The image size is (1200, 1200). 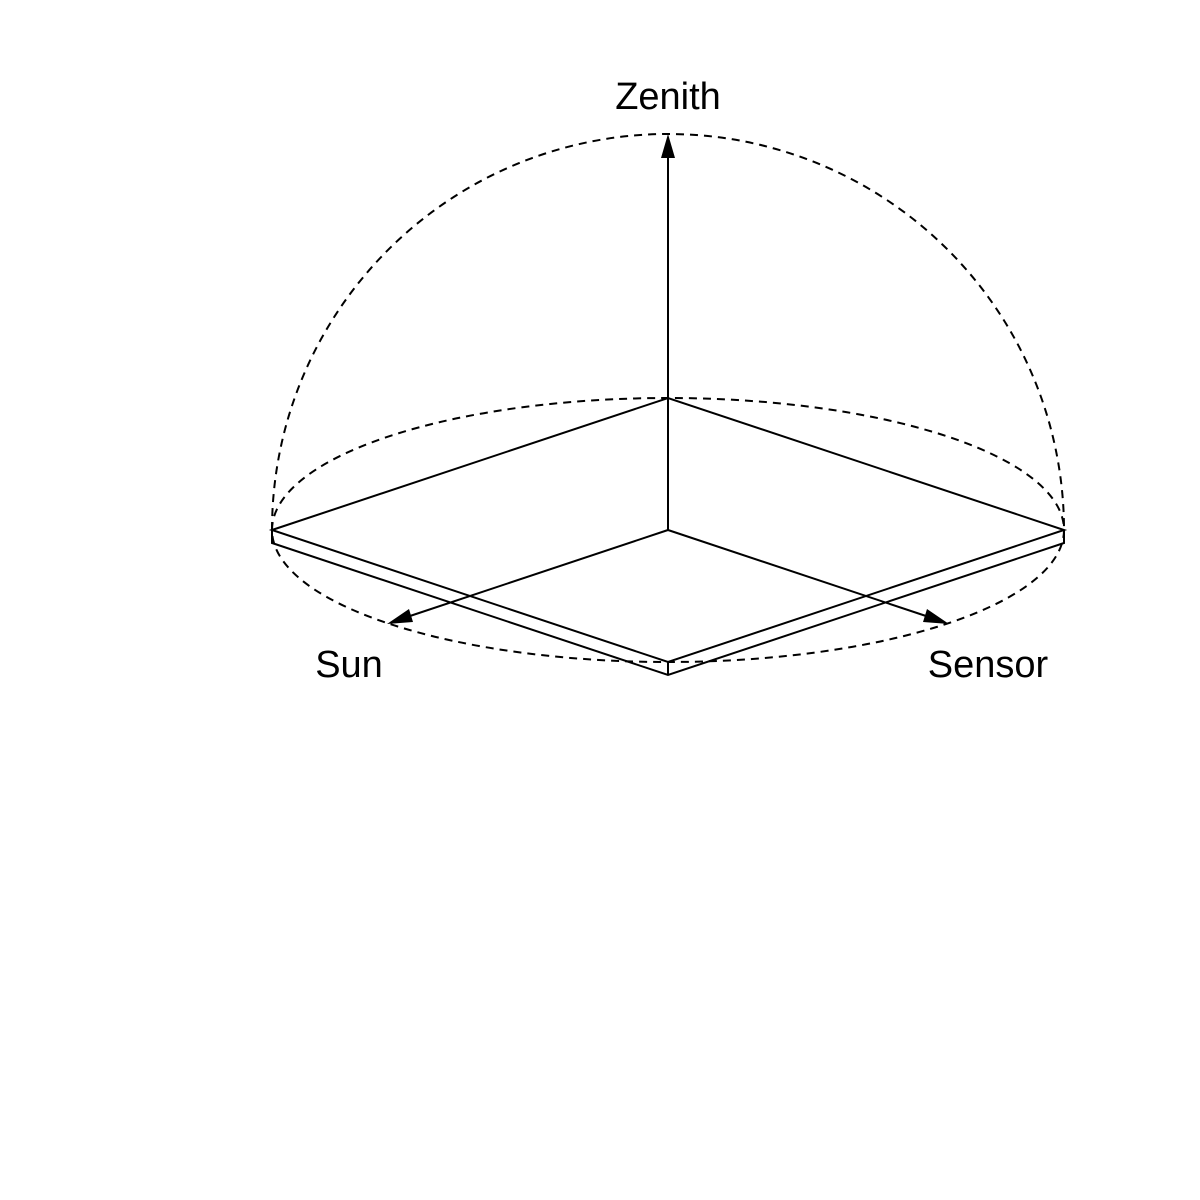 I want to click on sensor-label: Sensor, so click(x=988, y=665).